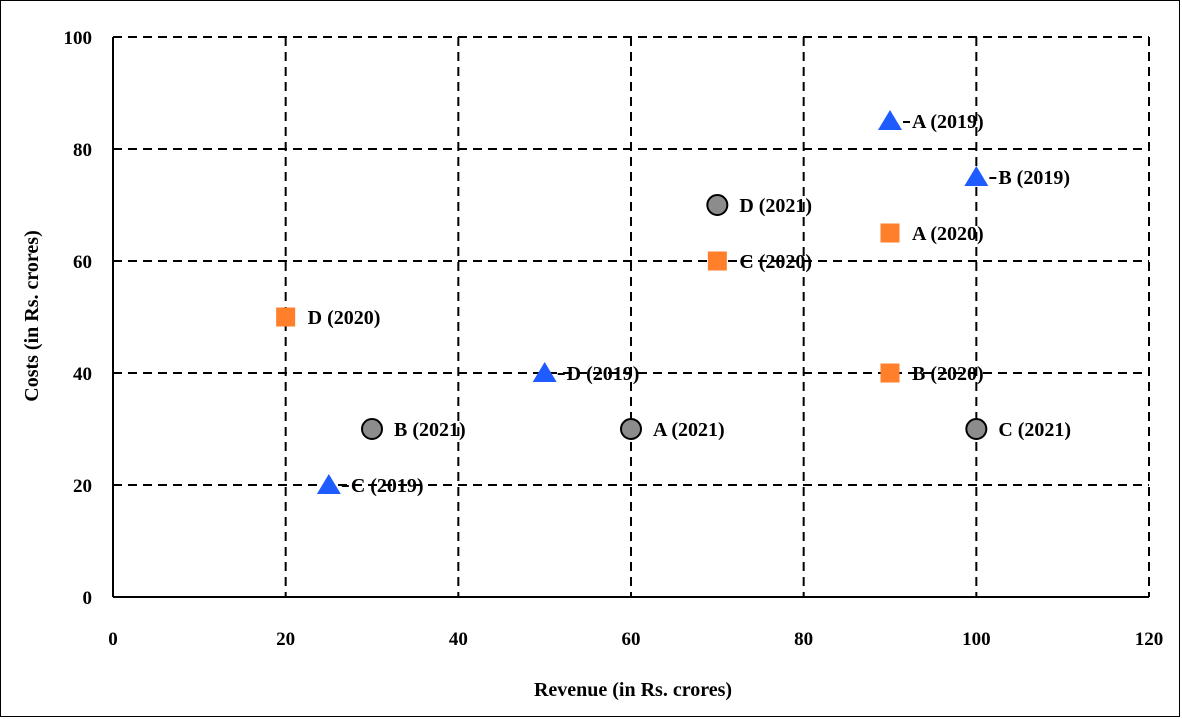 The width and height of the screenshot is (1182, 719). Describe the element at coordinates (803, 639) in the screenshot. I see `x-tick-label-80: 80` at that location.